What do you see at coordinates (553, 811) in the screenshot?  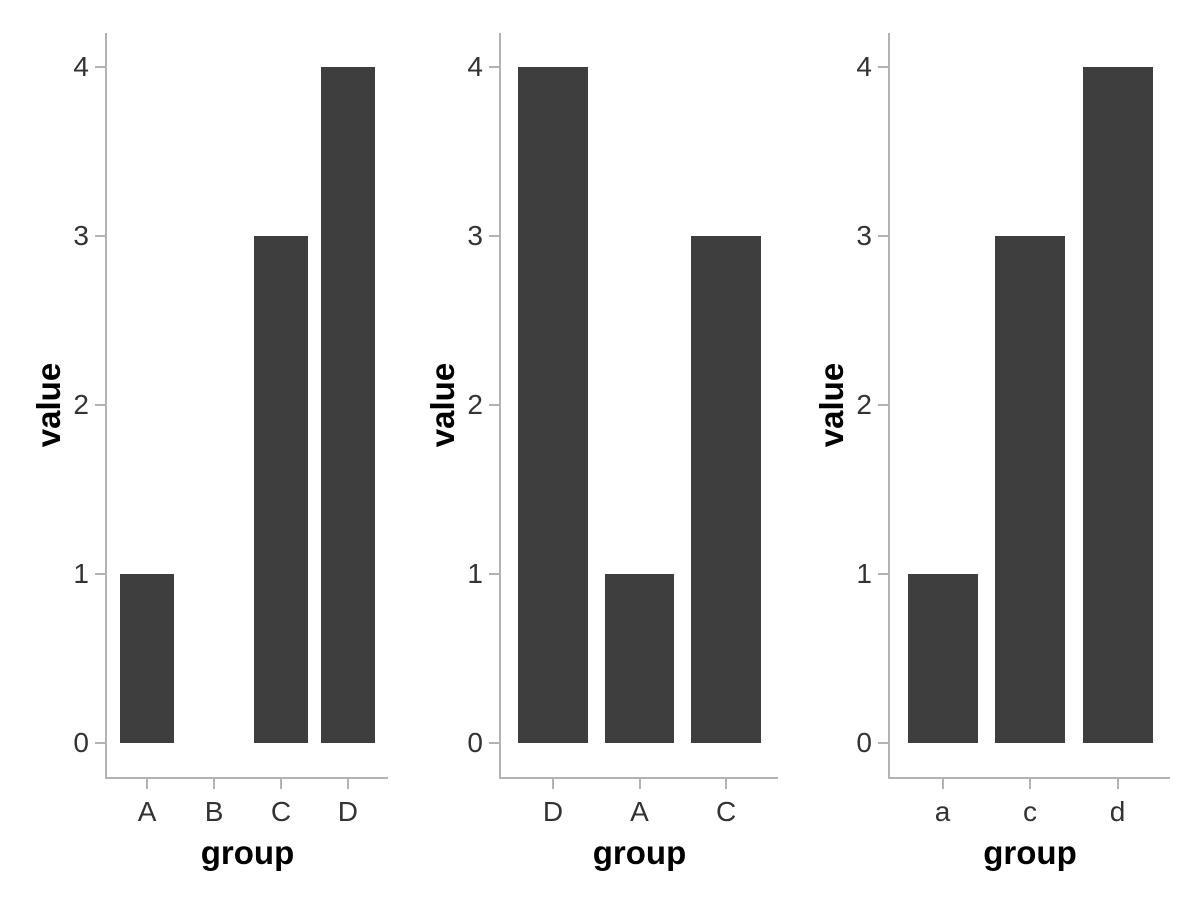 I see `panel-2-x-tick-label: D` at bounding box center [553, 811].